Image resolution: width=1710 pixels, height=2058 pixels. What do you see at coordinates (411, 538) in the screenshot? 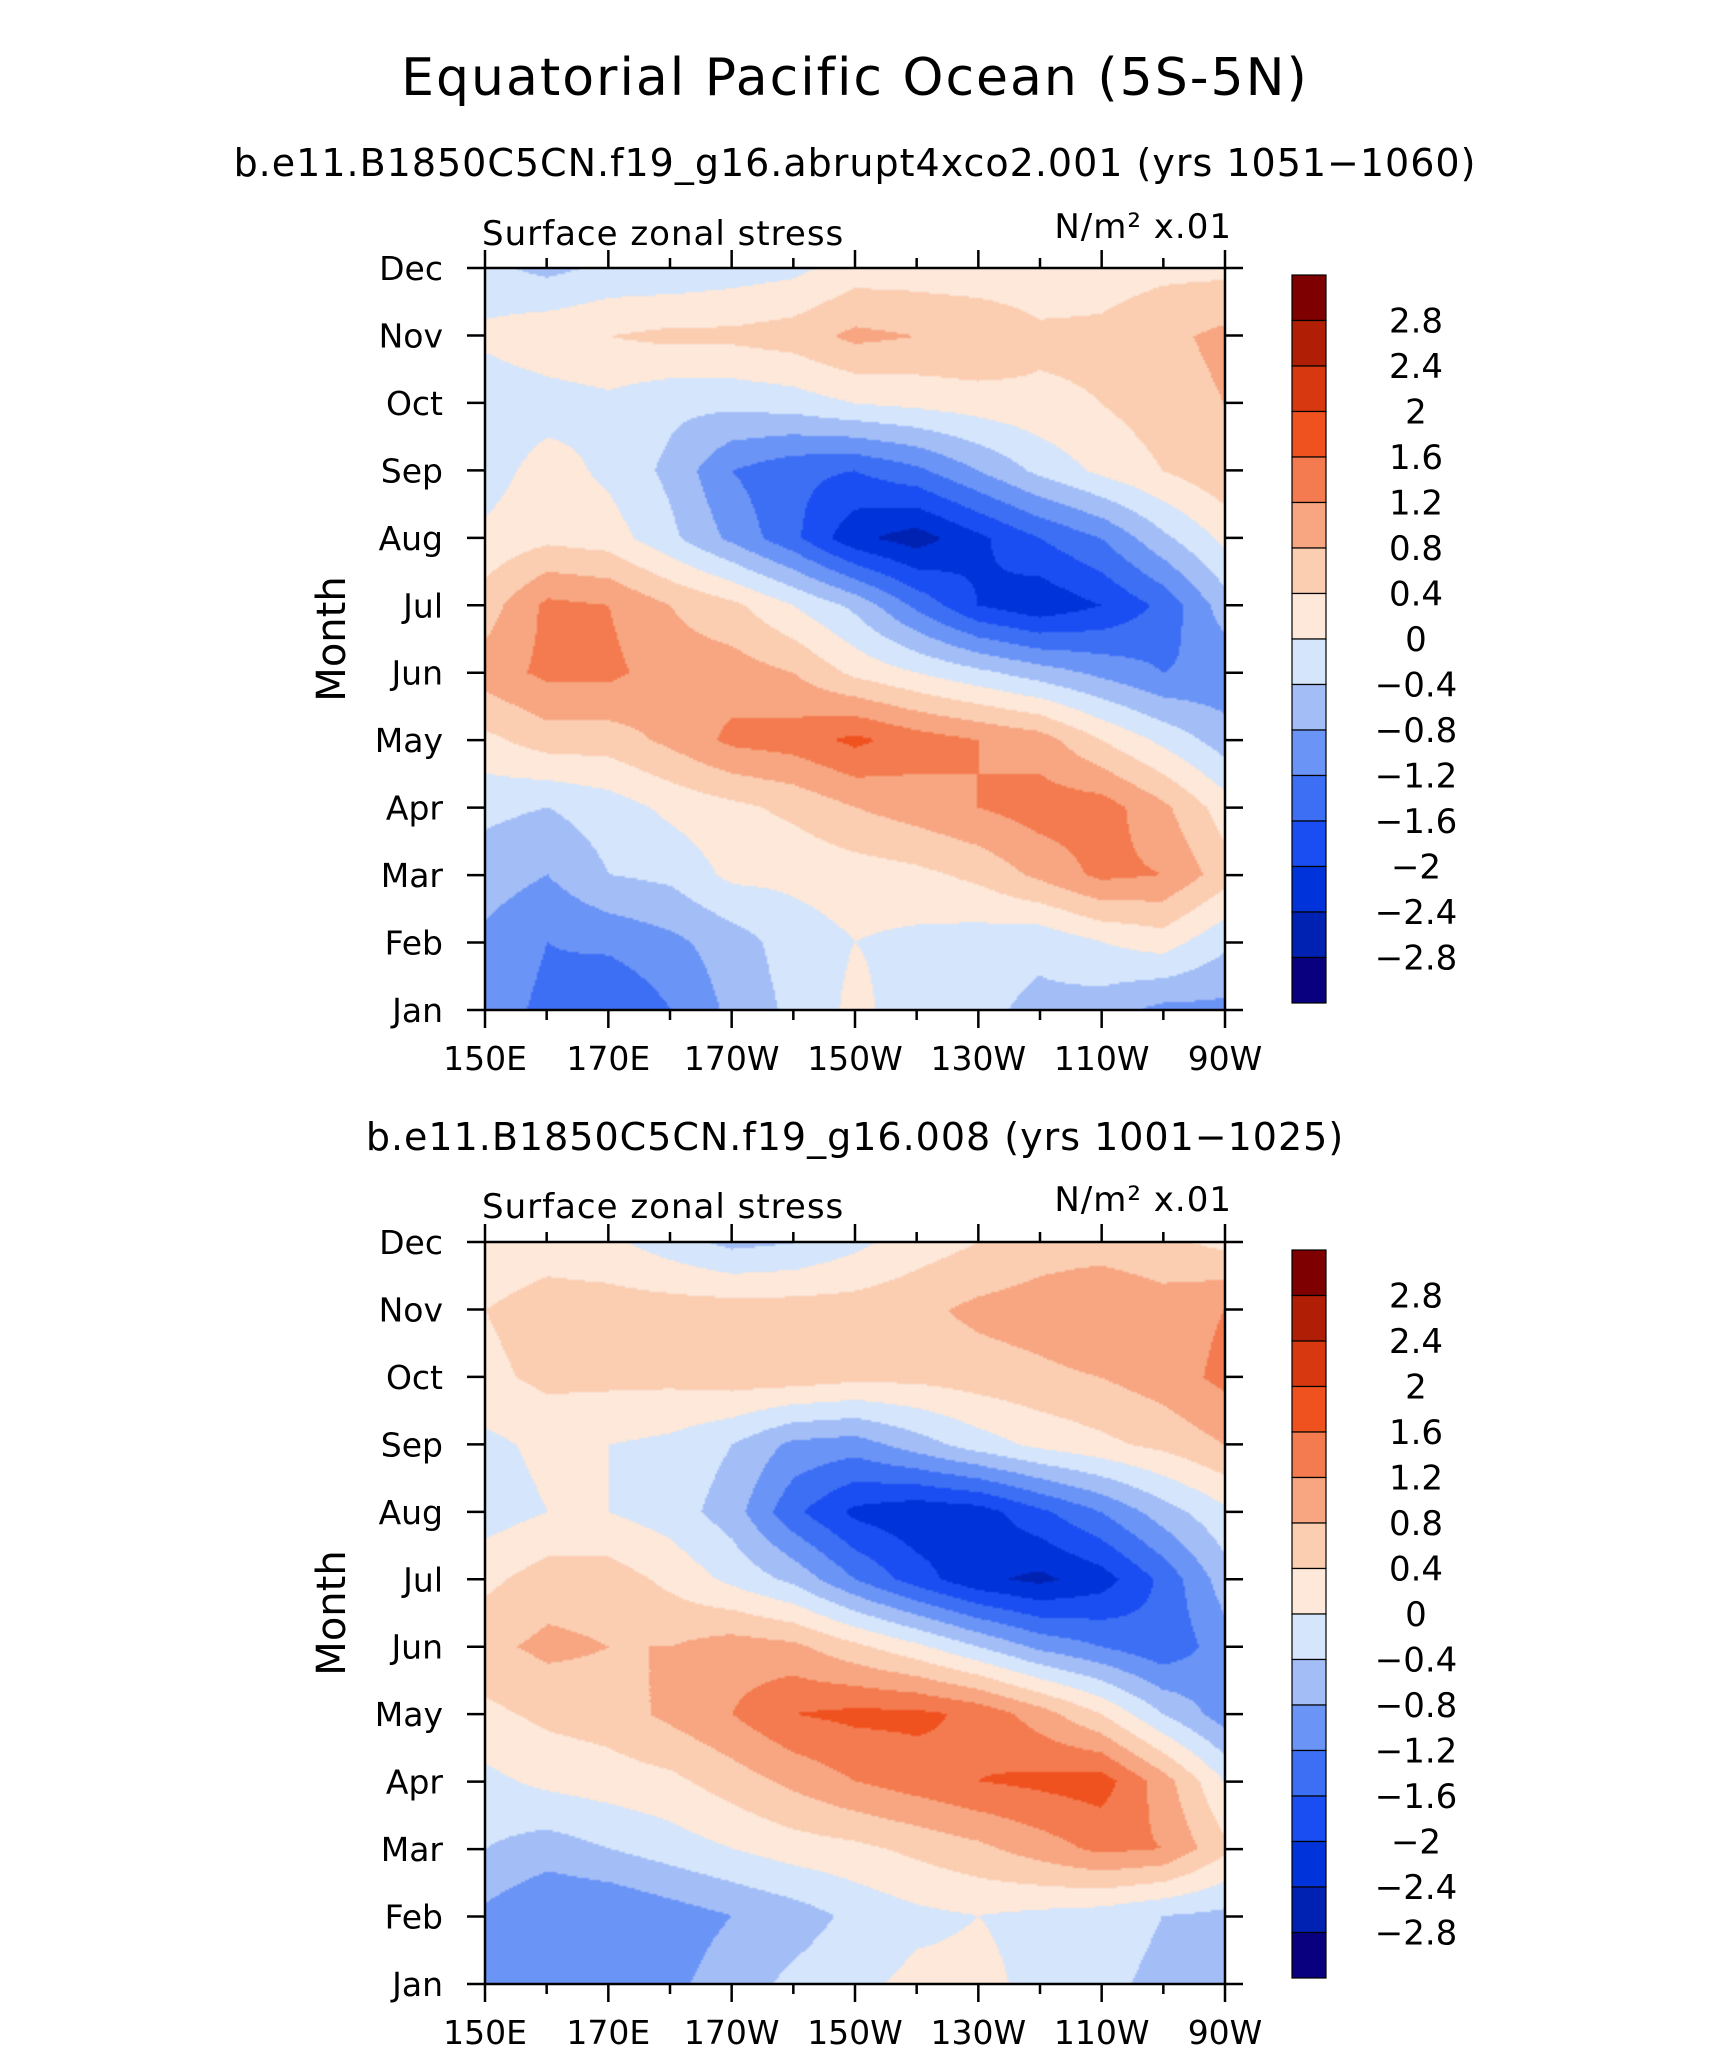
I see `y-tick-label: Aug` at bounding box center [411, 538].